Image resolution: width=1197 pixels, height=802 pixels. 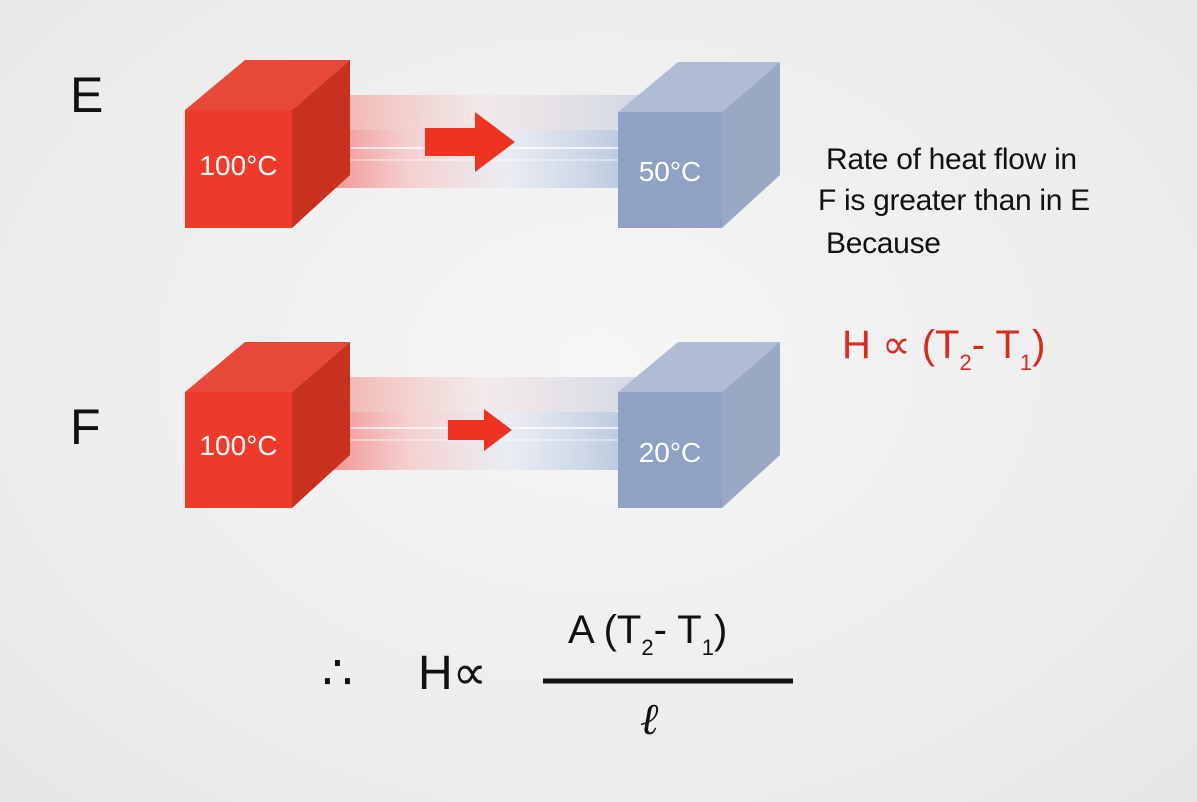 What do you see at coordinates (648, 634) in the screenshot?
I see `fraction-numerator: A (T2- T1)` at bounding box center [648, 634].